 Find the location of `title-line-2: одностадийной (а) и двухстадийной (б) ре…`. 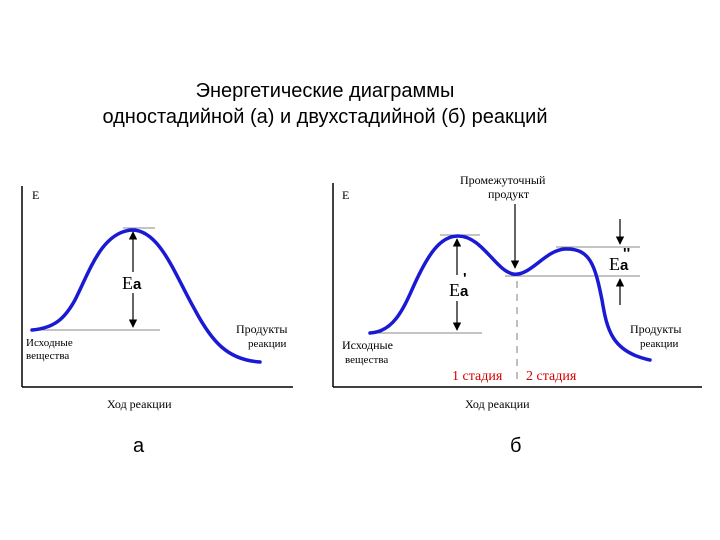

title-line-2: одностадийной (а) и двухстадийной (б) ре… is located at coordinates (325, 117).